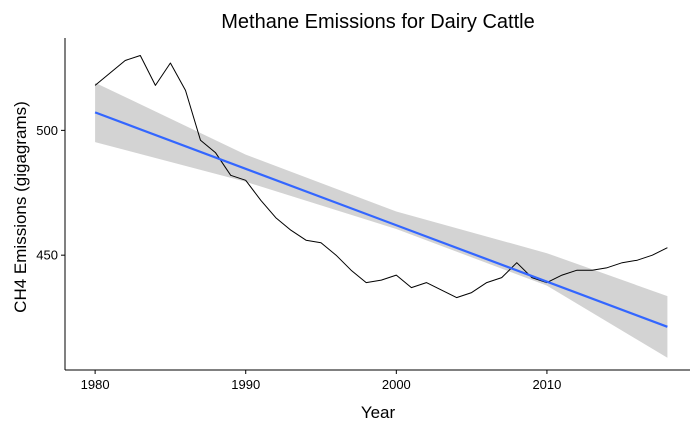 This screenshot has height=432, width=700. Describe the element at coordinates (378, 412) in the screenshot. I see `x-axis-label: Year` at that location.